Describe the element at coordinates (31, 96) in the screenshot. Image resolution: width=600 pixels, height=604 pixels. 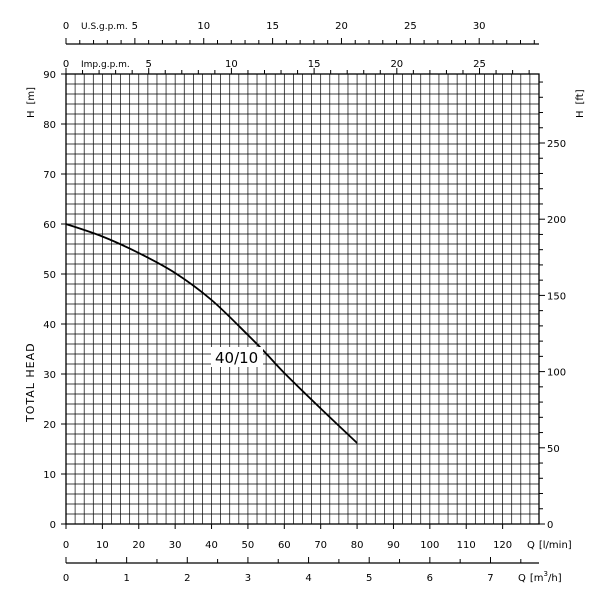
I see `y-label-m-unit: [m]` at that location.